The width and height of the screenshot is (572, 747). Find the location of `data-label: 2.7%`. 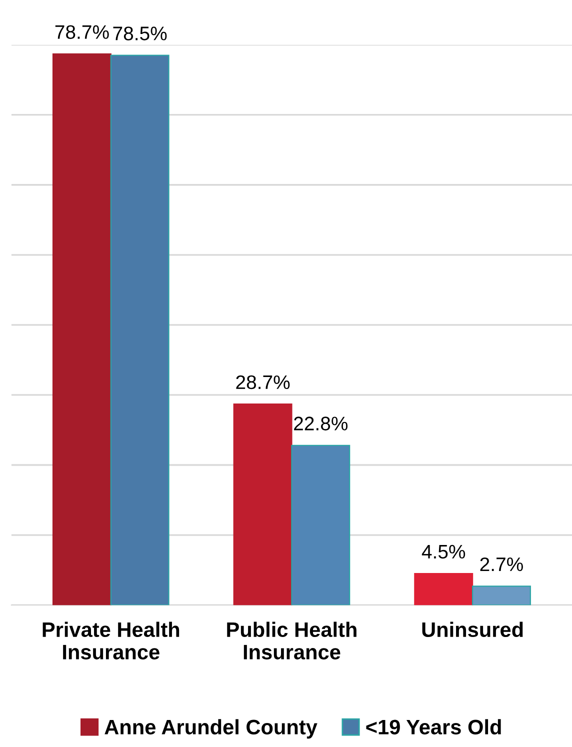

data-label: 2.7% is located at coordinates (501, 564).